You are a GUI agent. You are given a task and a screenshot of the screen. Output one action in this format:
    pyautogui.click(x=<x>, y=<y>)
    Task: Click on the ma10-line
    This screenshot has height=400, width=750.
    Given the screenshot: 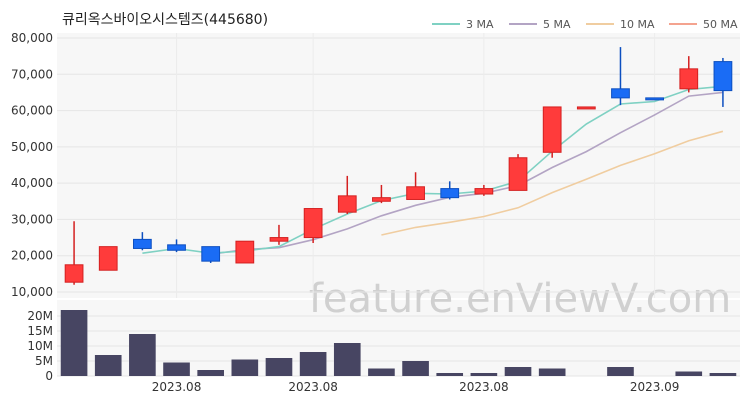 What is the action you would take?
    pyautogui.click(x=552, y=183)
    